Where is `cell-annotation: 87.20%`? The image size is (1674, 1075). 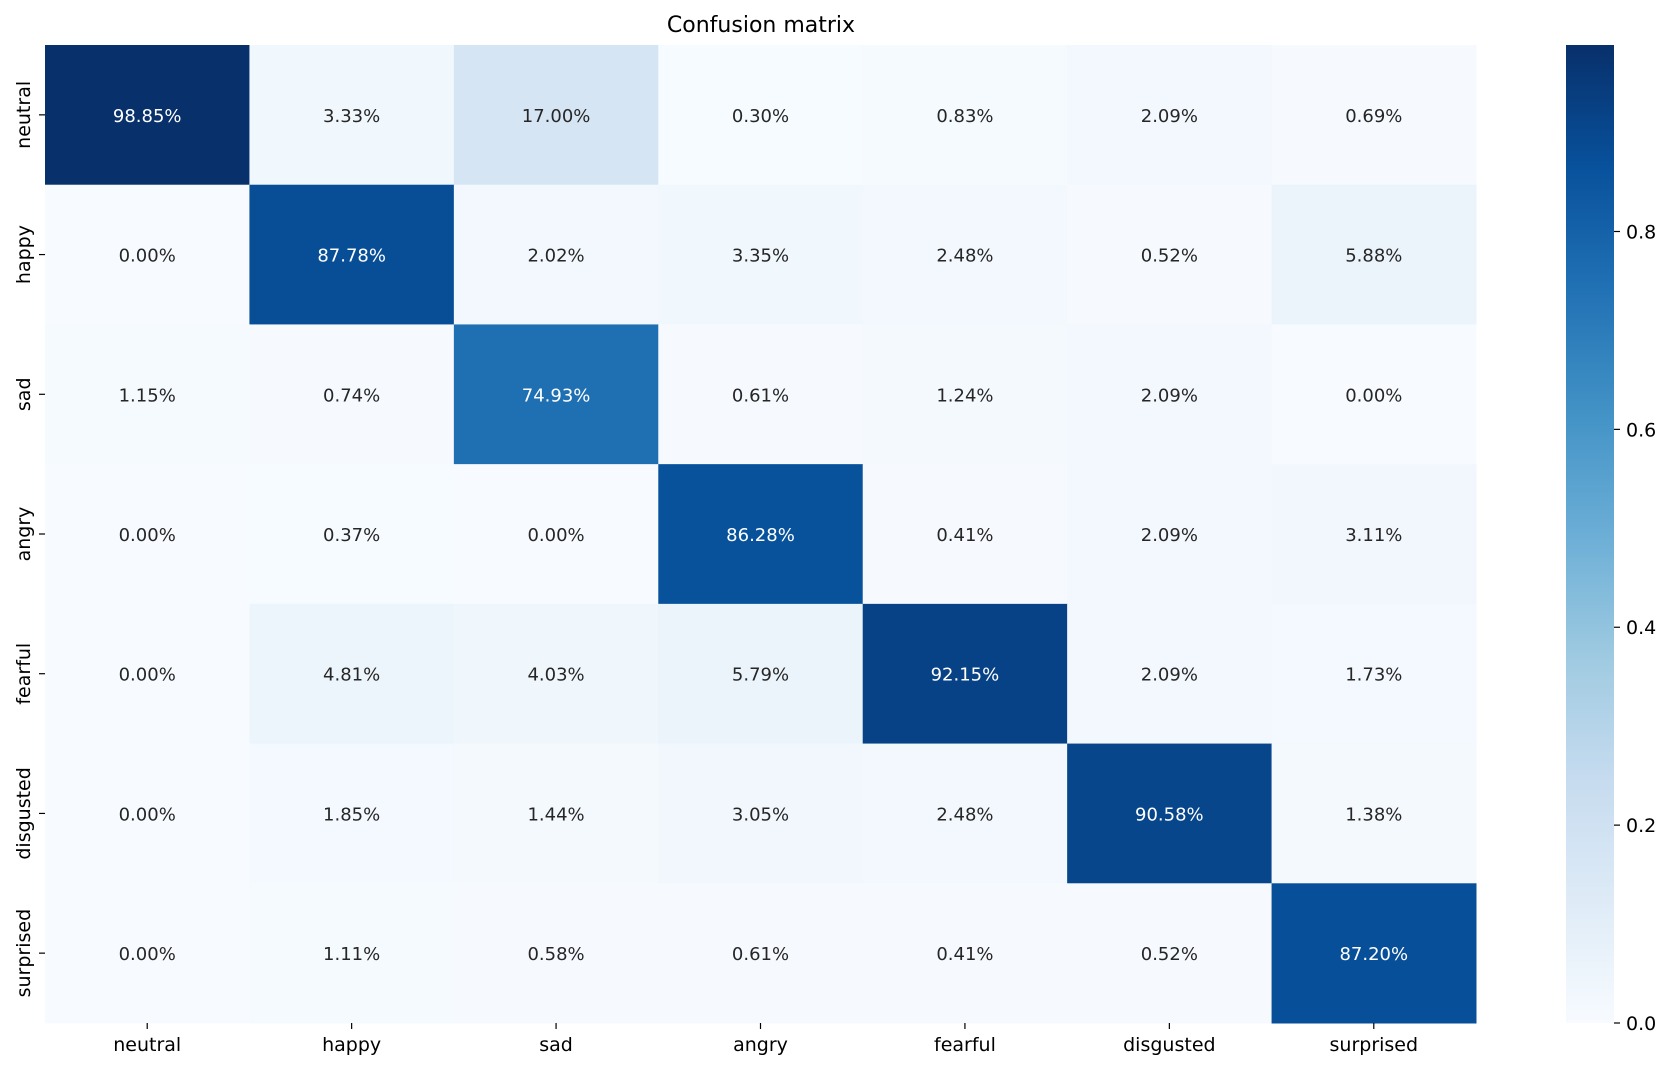
cell-annotation: 87.20% is located at coordinates (1373, 954).